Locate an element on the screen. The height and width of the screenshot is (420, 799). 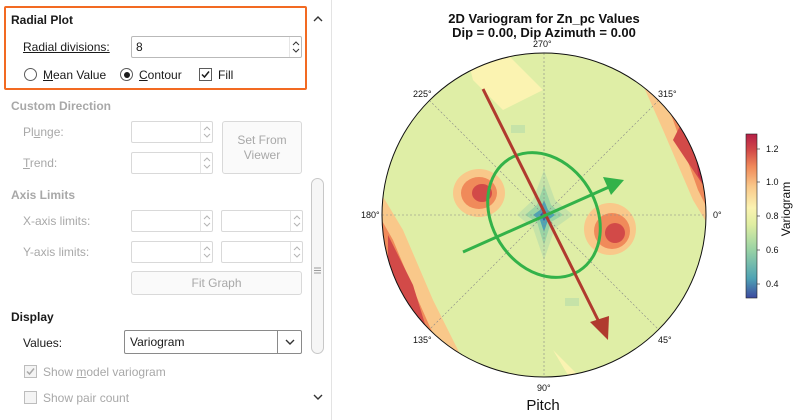
angle-label-0: 0° is located at coordinates (717, 215).